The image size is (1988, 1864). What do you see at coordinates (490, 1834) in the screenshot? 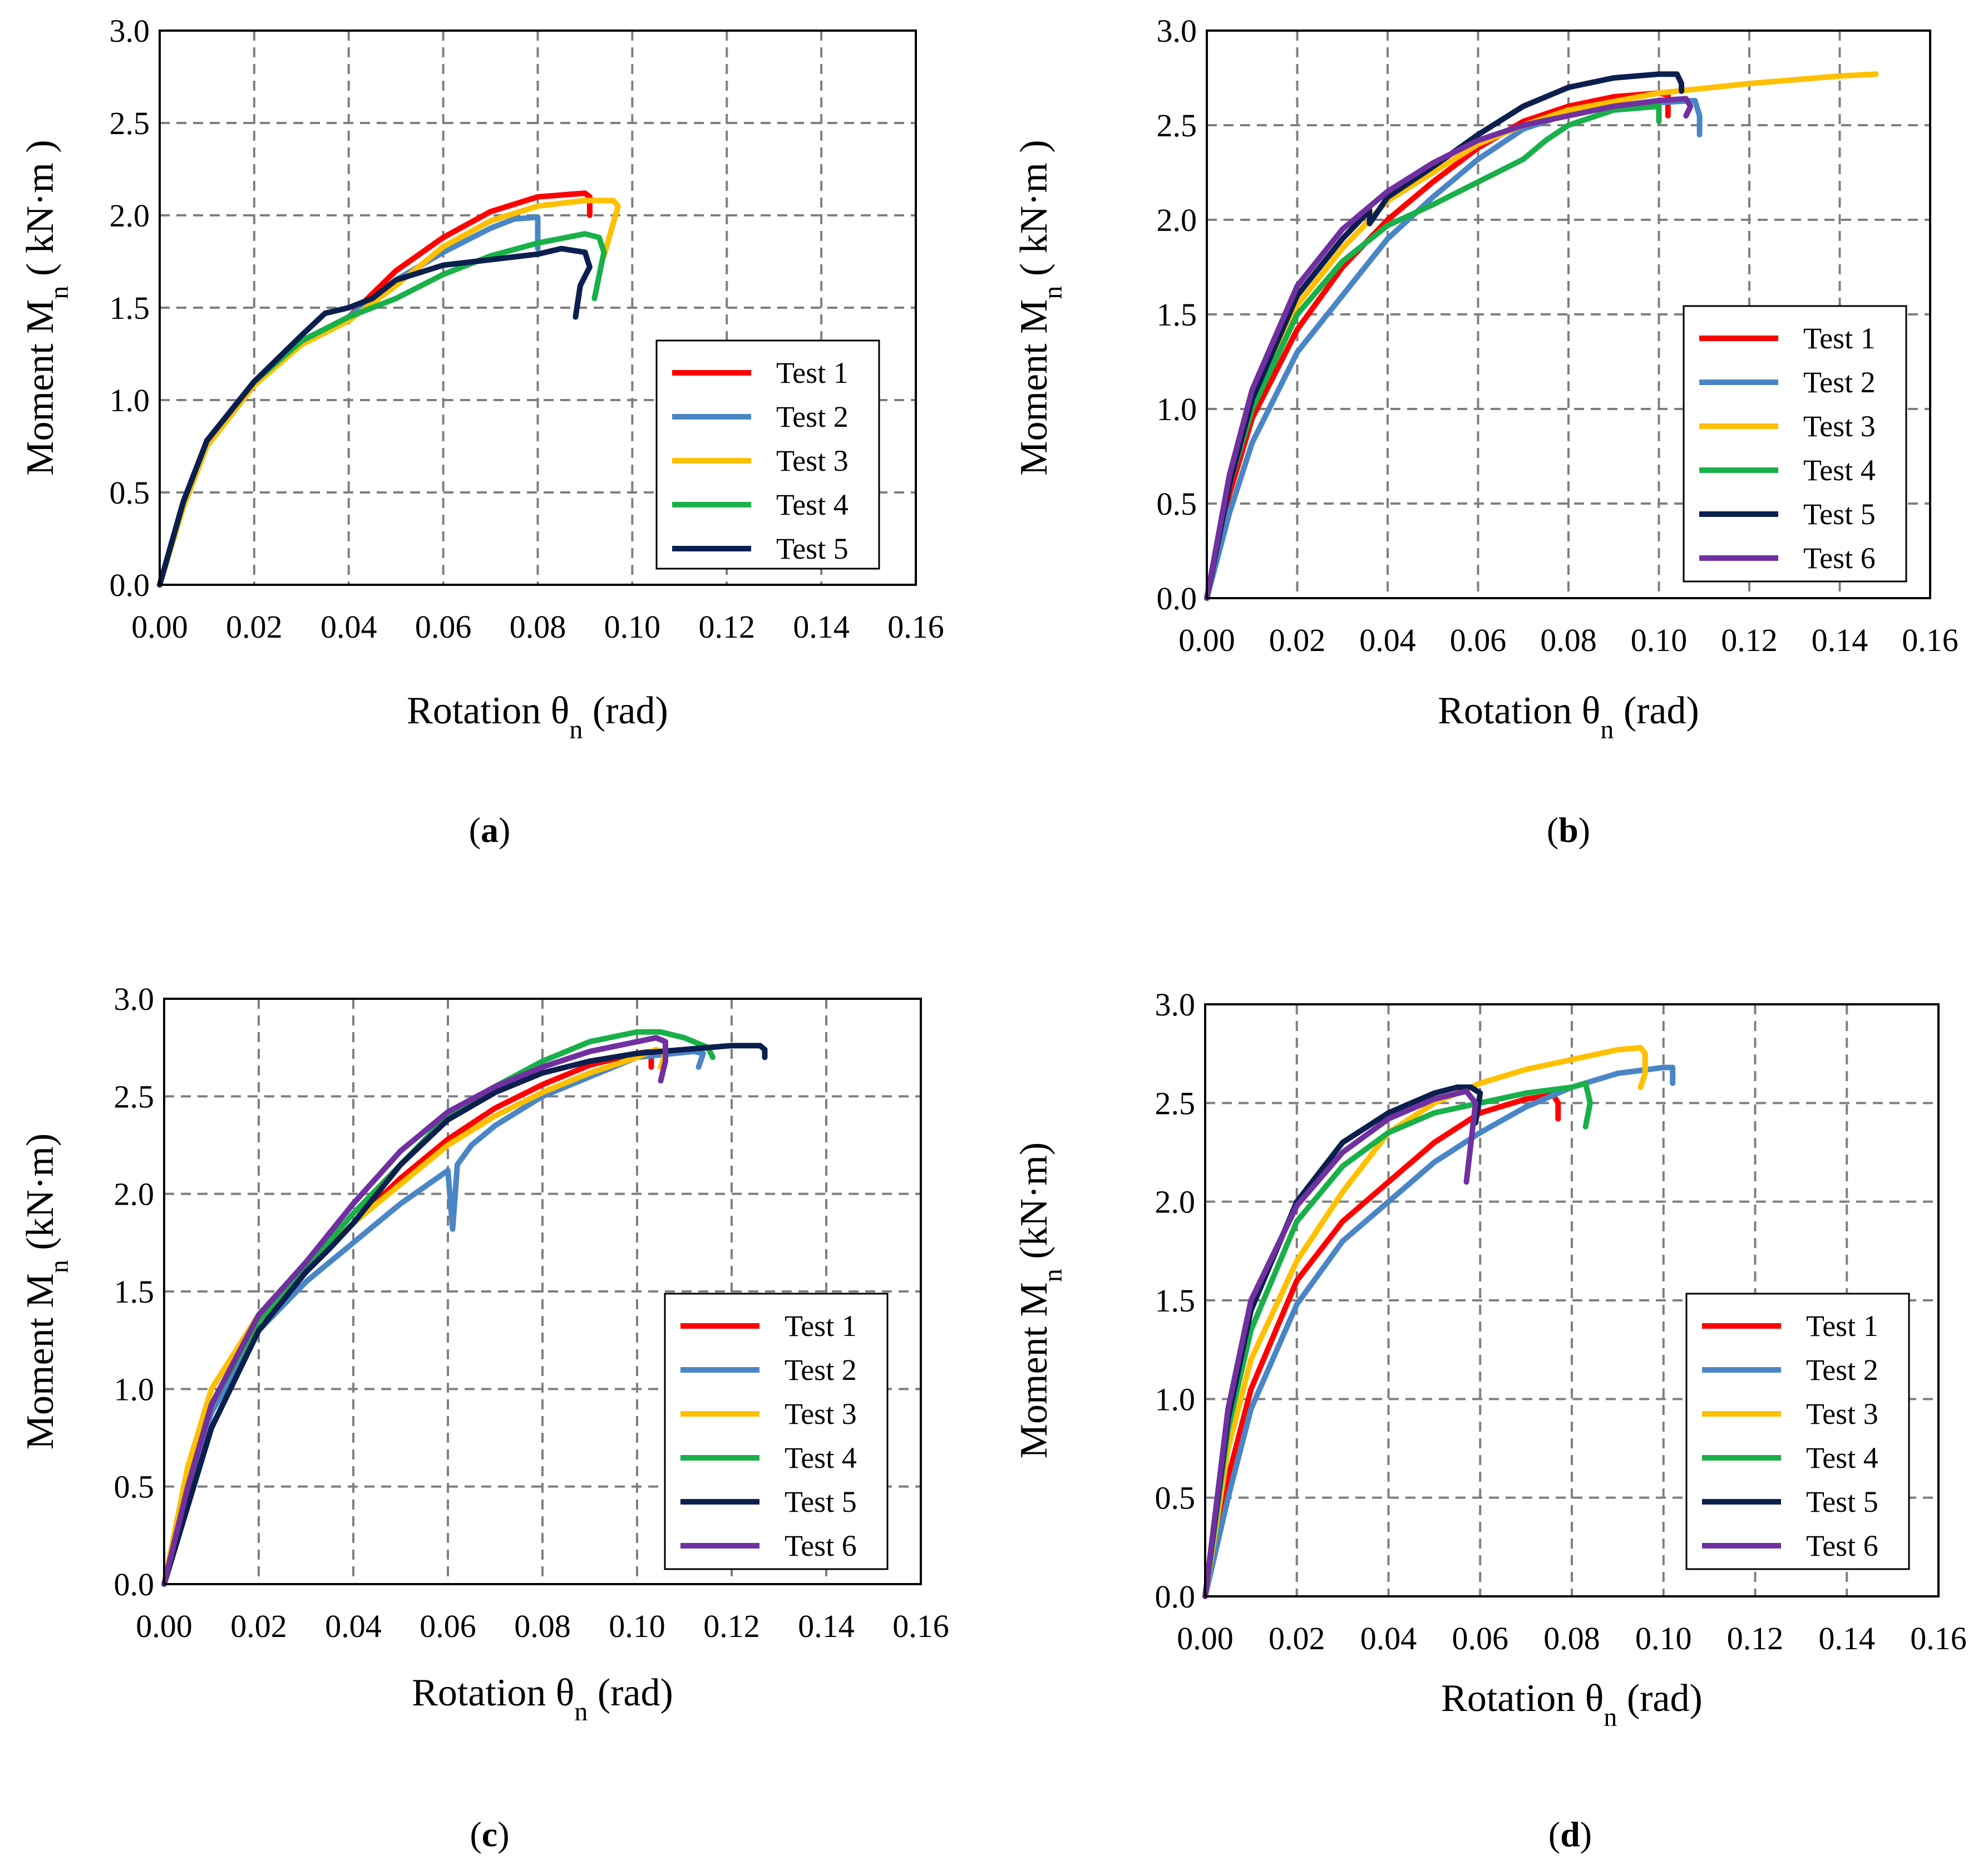
I see `caption-c: (c)` at bounding box center [490, 1834].